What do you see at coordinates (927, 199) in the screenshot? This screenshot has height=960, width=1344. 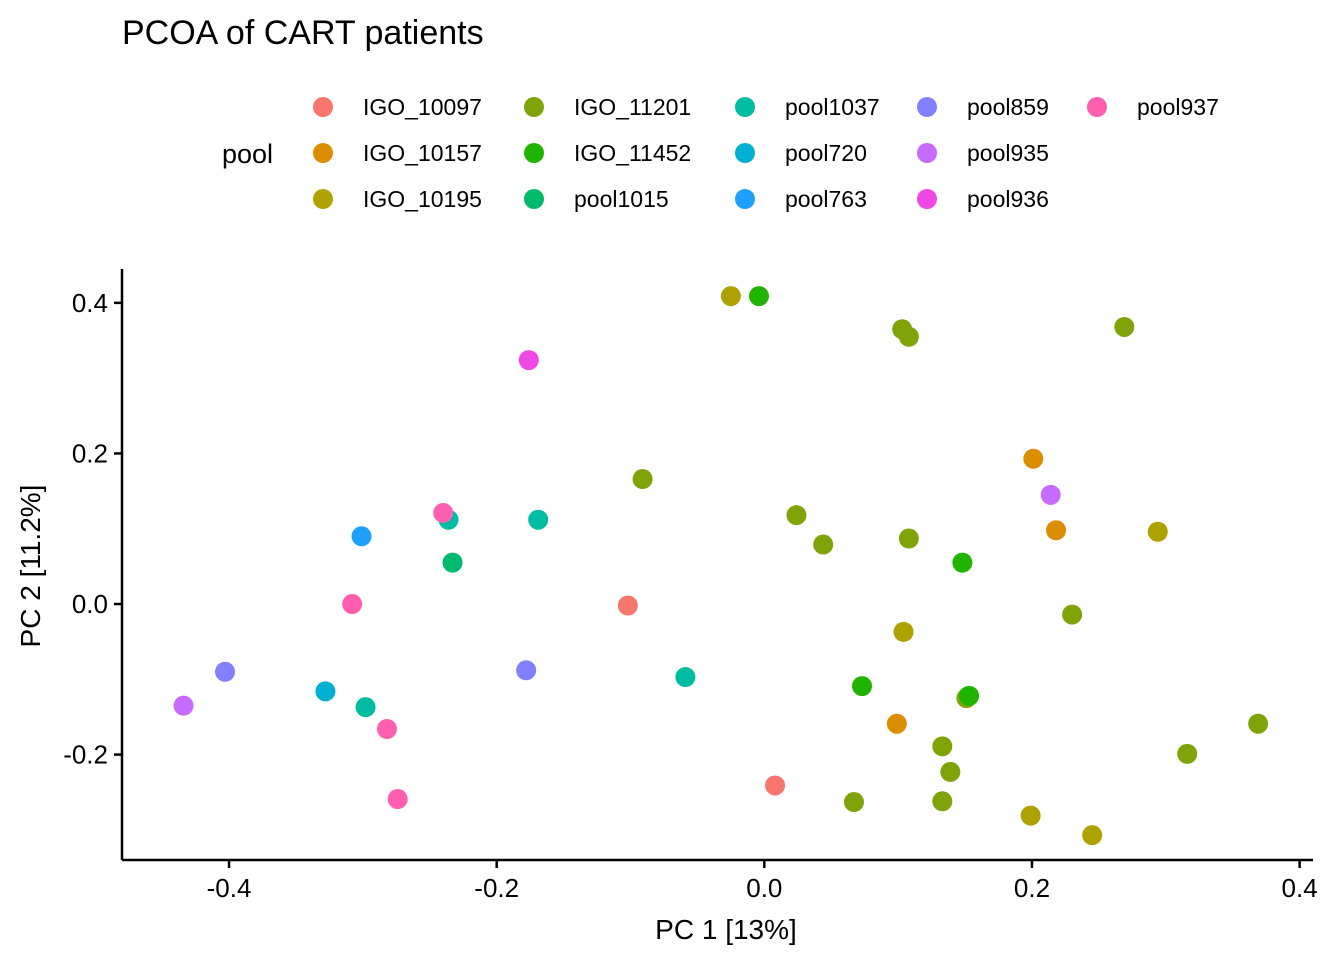 I see `legend-key-pool936` at bounding box center [927, 199].